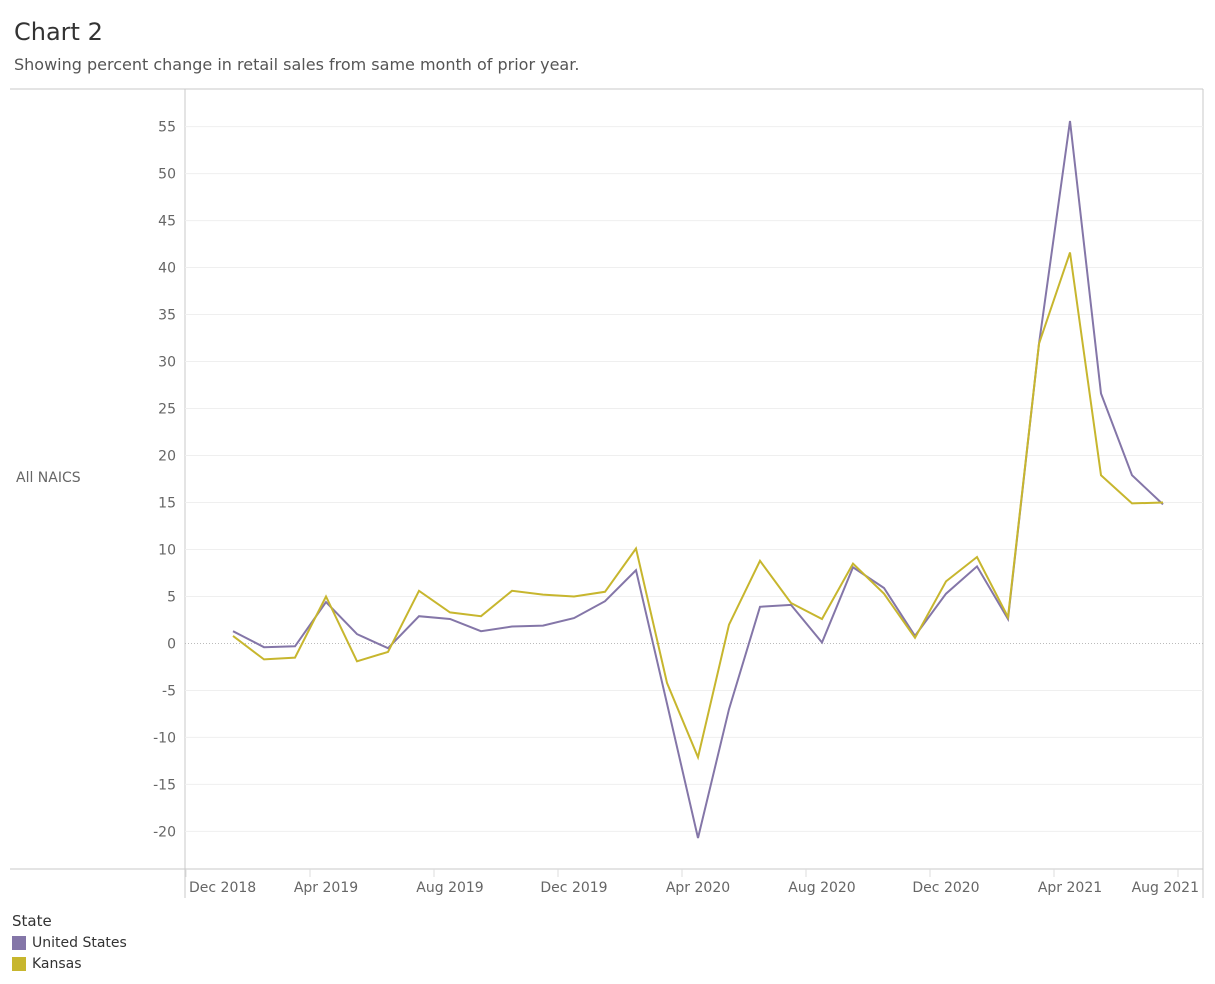  What do you see at coordinates (167, 222) in the screenshot?
I see `y-tick-label: 45` at bounding box center [167, 222].